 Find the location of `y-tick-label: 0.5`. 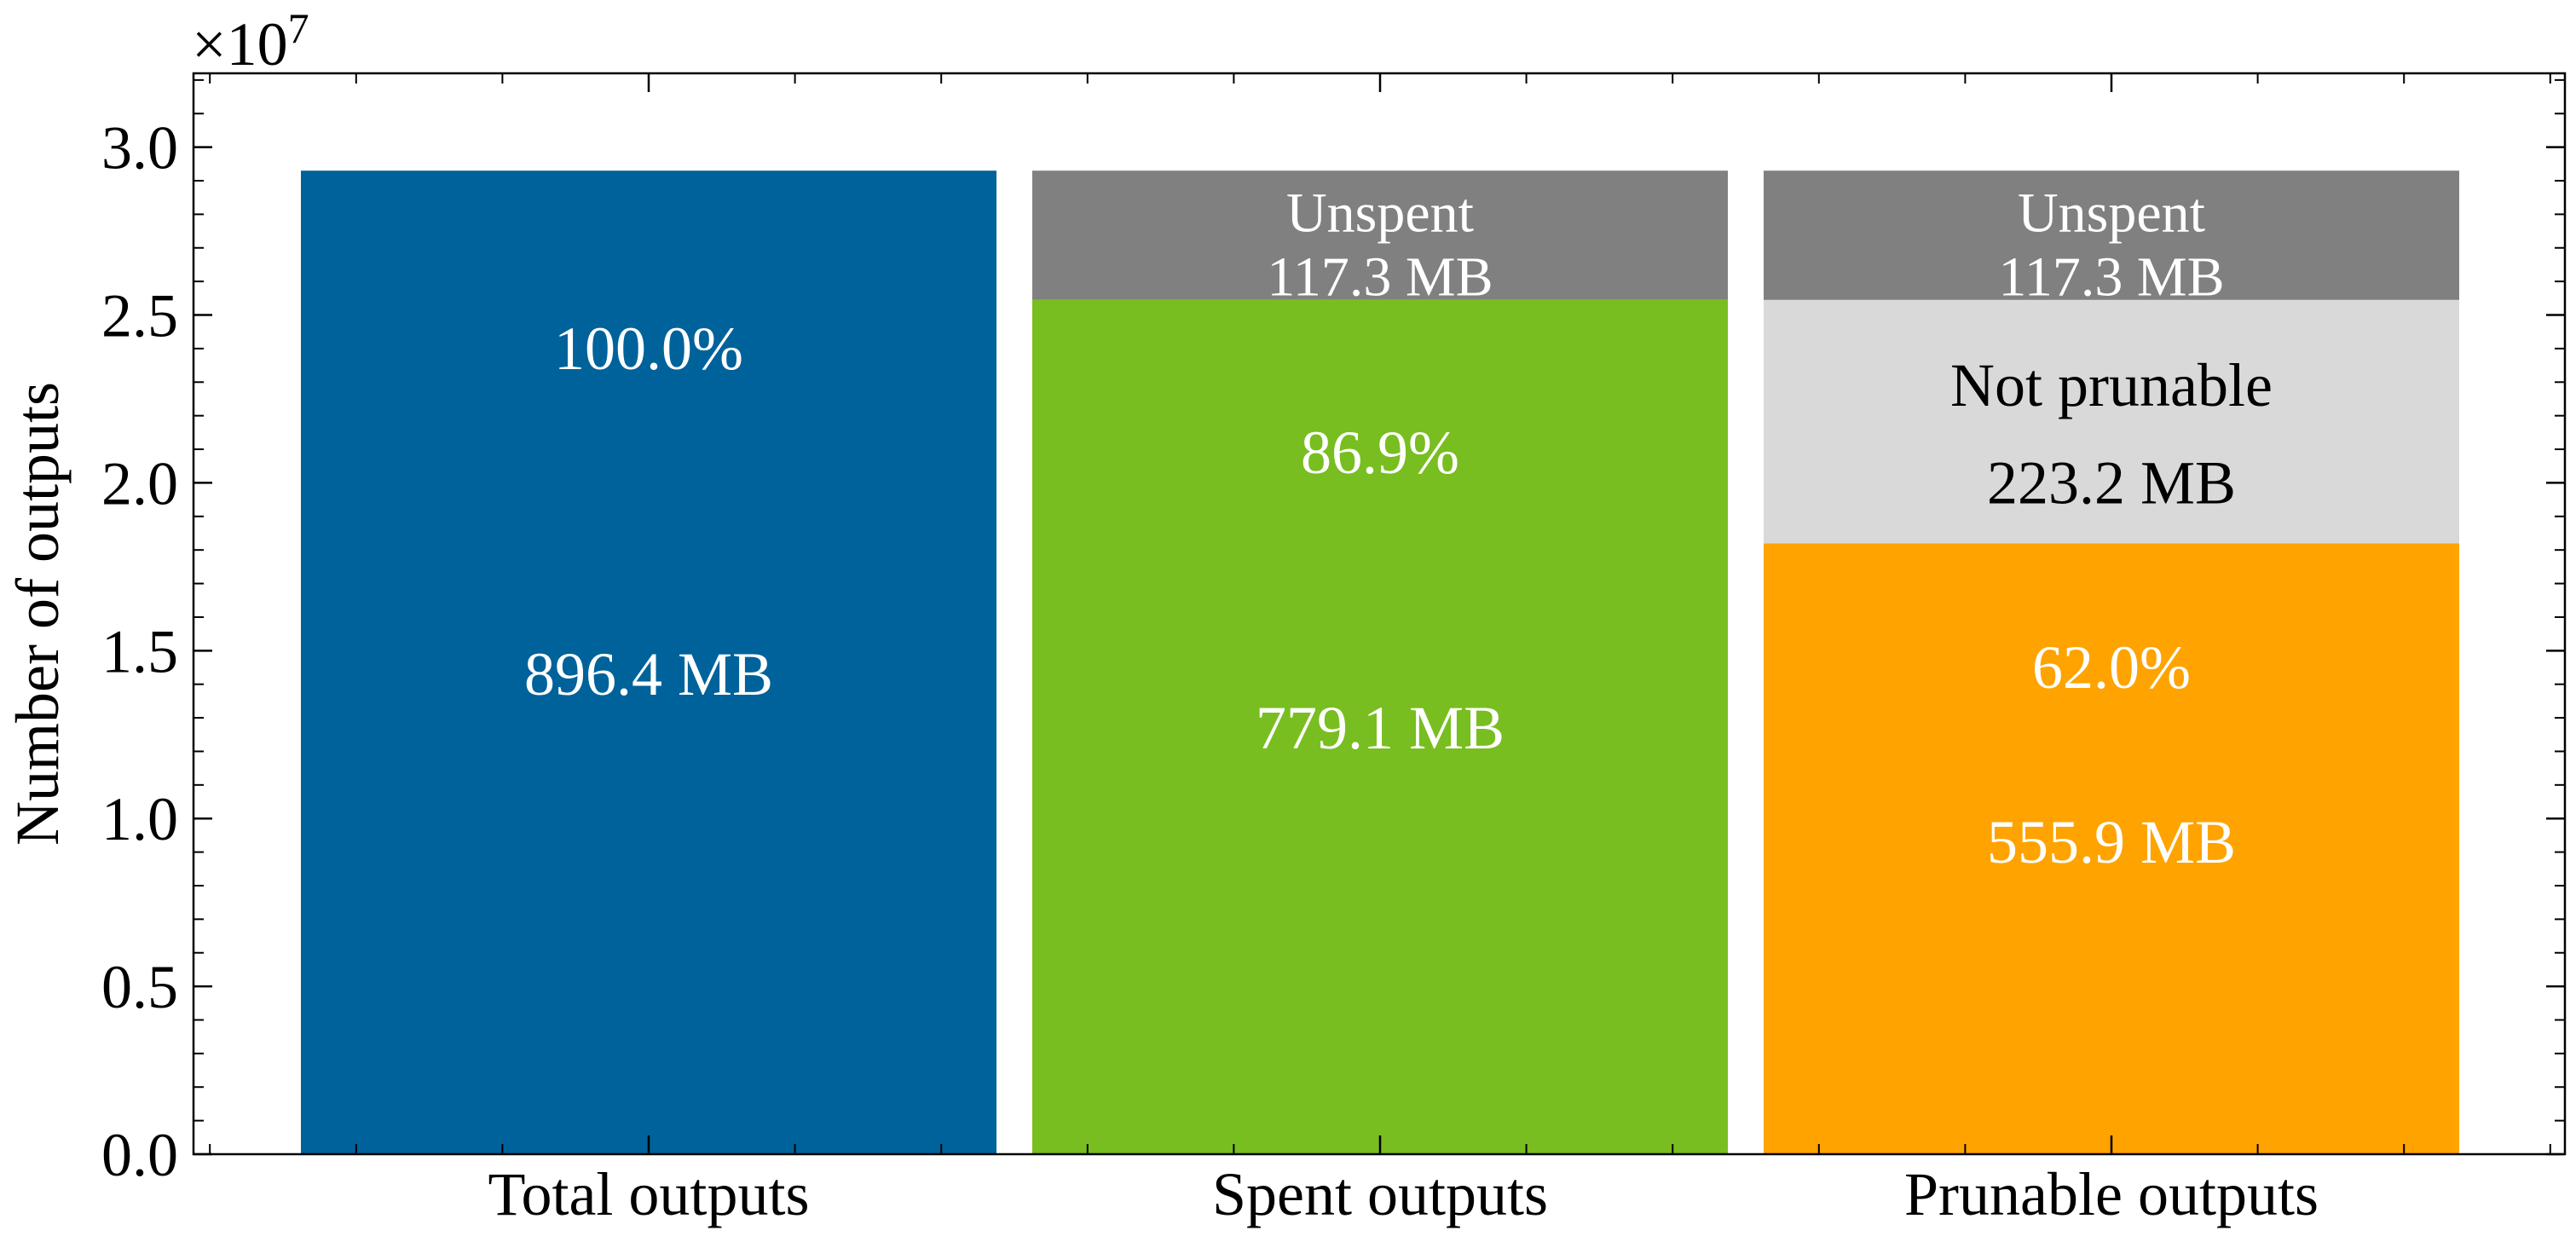

y-tick-label: 0.5 is located at coordinates (139, 987).